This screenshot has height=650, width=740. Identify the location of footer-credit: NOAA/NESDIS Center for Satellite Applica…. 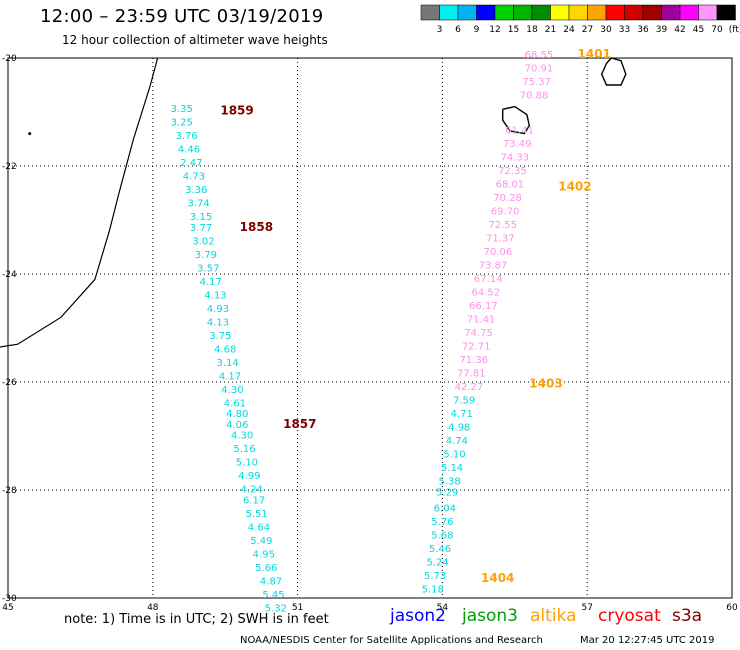
(391, 640).